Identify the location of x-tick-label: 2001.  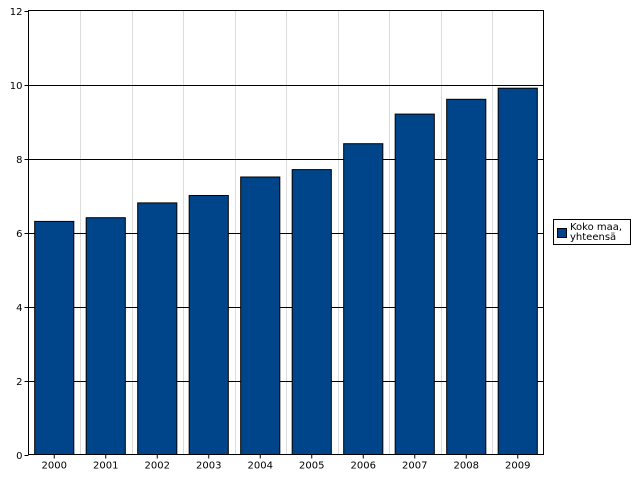
(105, 466).